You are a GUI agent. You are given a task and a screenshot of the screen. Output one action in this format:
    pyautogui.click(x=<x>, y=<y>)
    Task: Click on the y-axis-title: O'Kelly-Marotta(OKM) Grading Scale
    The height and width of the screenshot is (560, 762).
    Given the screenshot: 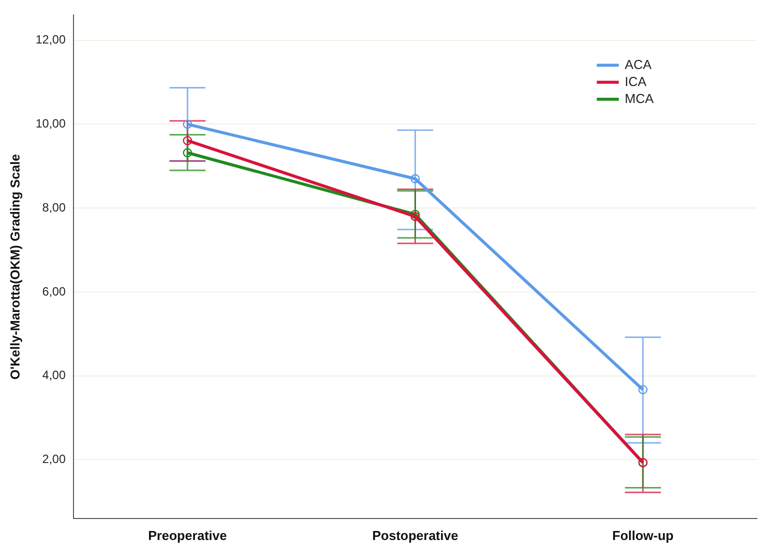 What is the action you would take?
    pyautogui.click(x=14, y=267)
    